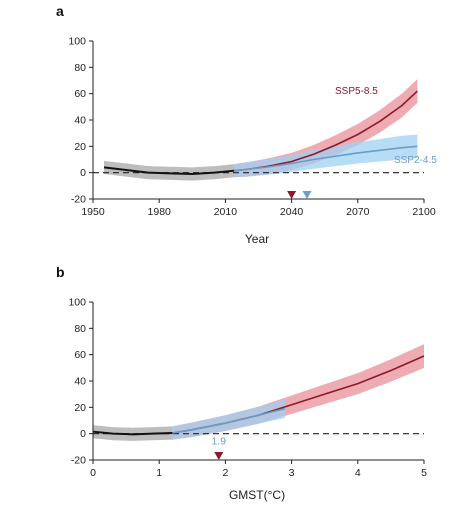 The width and height of the screenshot is (474, 511). I want to click on x-tick-label: 3, so click(292, 473).